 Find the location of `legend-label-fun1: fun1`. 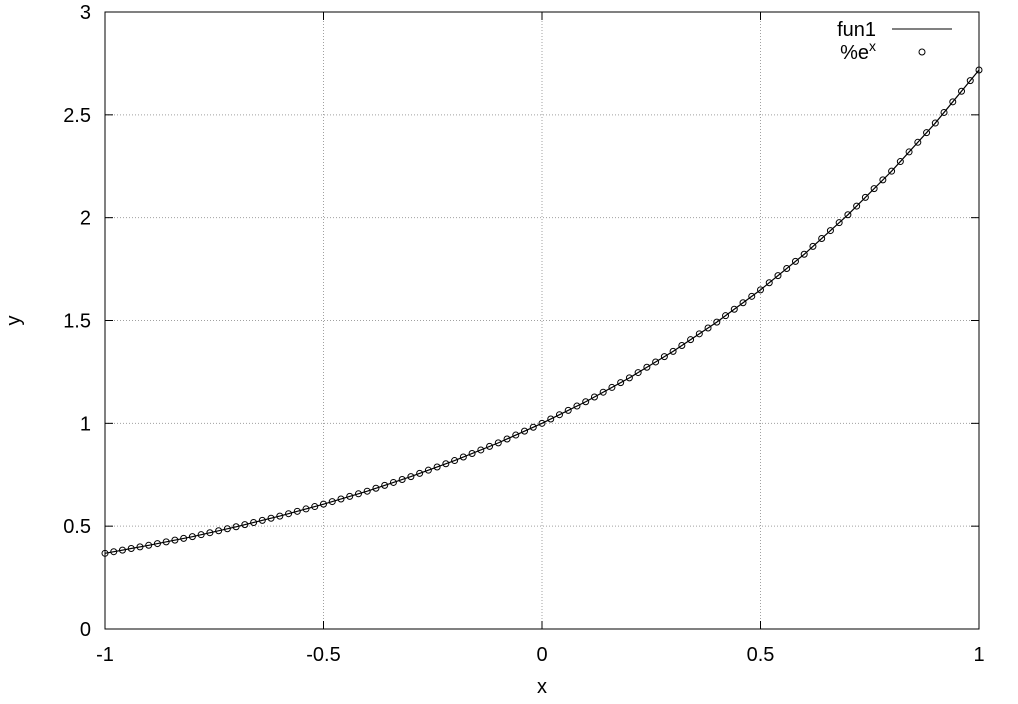

legend-label-fun1: fun1 is located at coordinates (856, 30).